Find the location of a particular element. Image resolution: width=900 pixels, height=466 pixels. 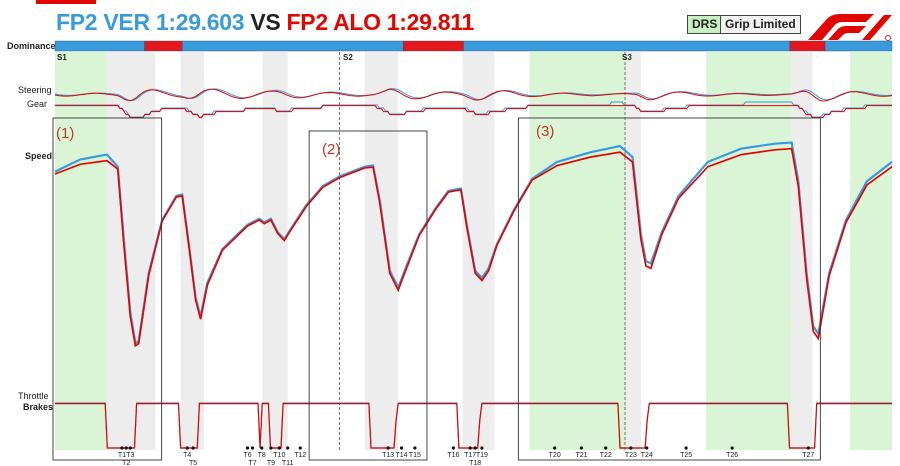

dominance-bar is located at coordinates (473, 46).